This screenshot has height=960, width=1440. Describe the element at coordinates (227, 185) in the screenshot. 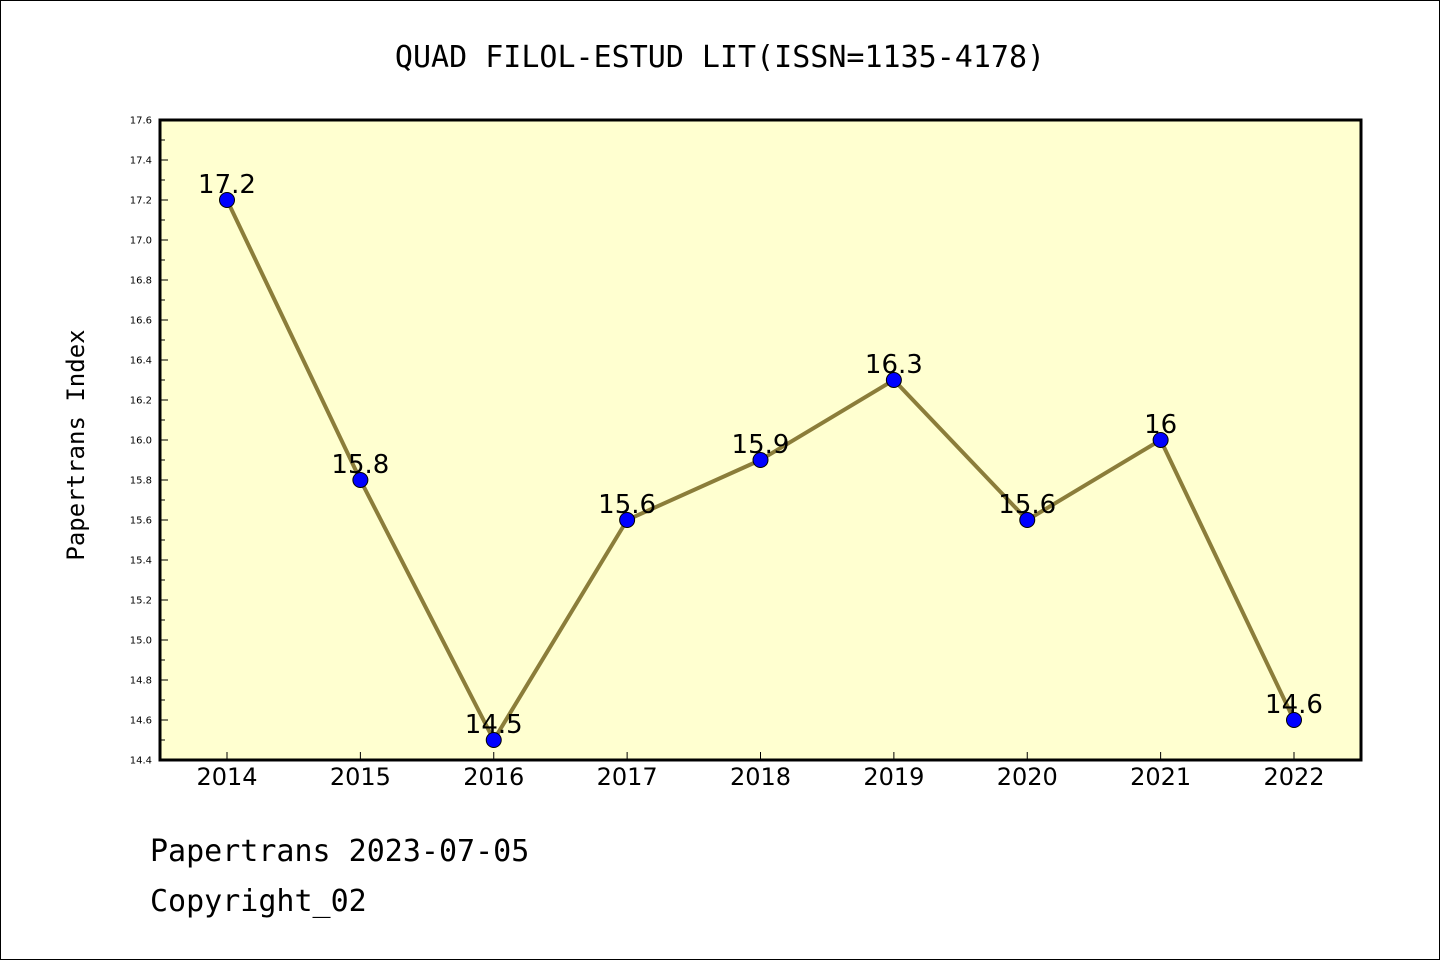

I see `data-label: 17.2` at that location.